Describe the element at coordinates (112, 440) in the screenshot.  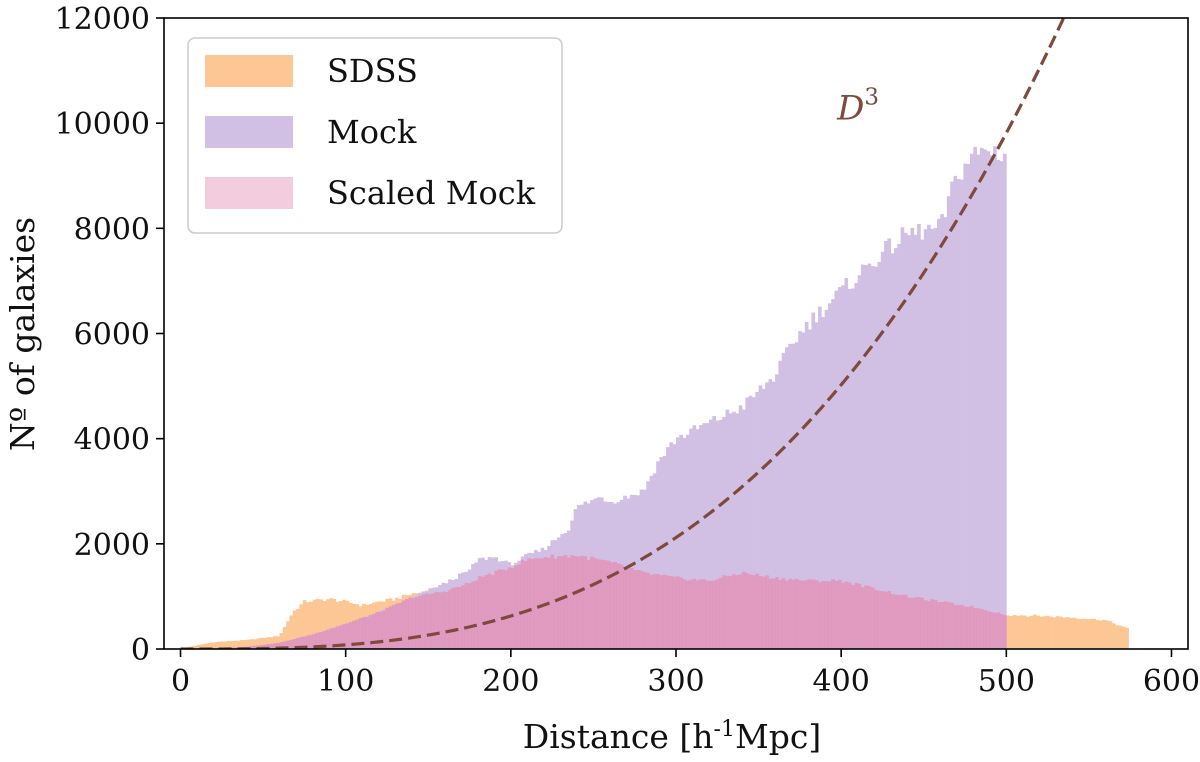
I see `y-tick-label: 4000` at that location.